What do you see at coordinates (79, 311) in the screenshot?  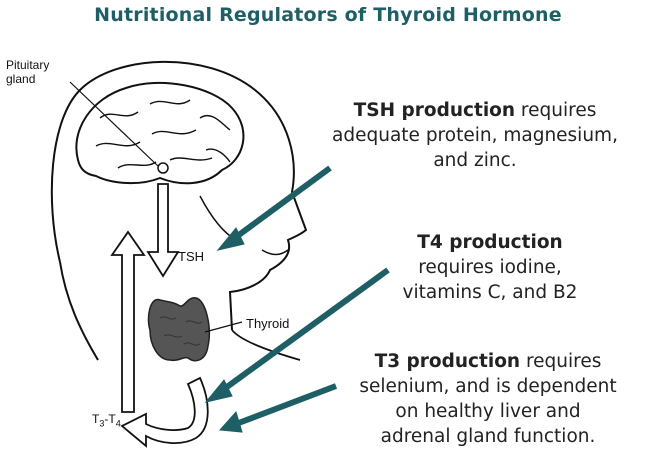 I see `neck-back` at bounding box center [79, 311].